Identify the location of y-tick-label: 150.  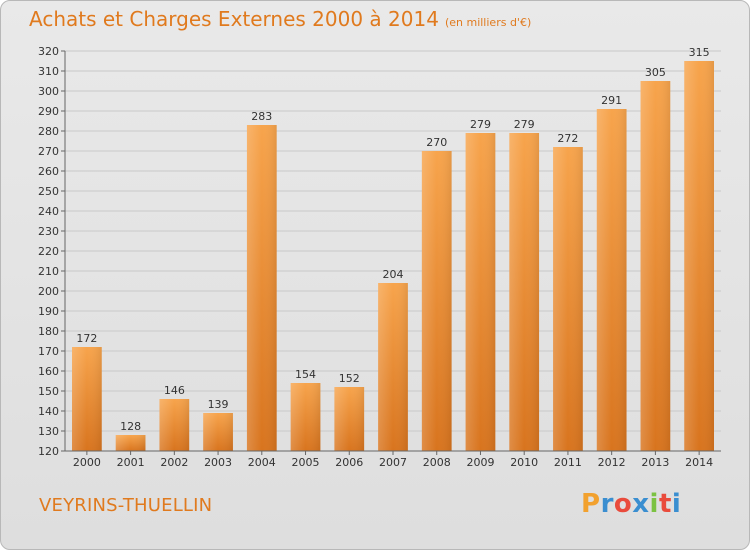
(48, 391).